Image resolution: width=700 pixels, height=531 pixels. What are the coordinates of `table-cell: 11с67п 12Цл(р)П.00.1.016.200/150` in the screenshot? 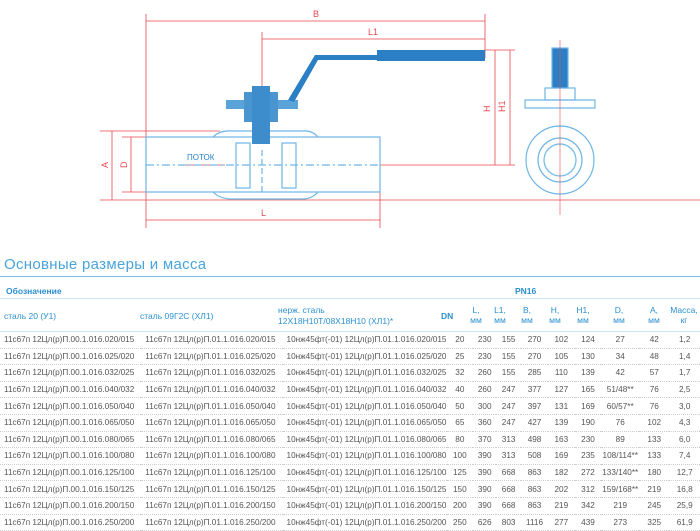 It's located at (71, 506).